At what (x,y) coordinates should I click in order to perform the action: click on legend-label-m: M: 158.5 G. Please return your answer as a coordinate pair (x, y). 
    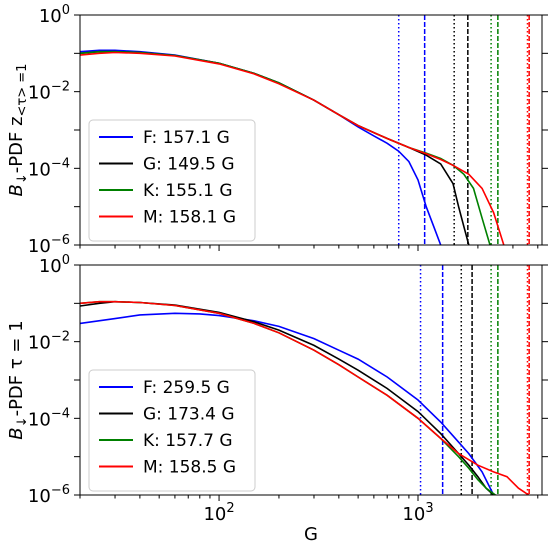
    Looking at the image, I should click on (189, 468).